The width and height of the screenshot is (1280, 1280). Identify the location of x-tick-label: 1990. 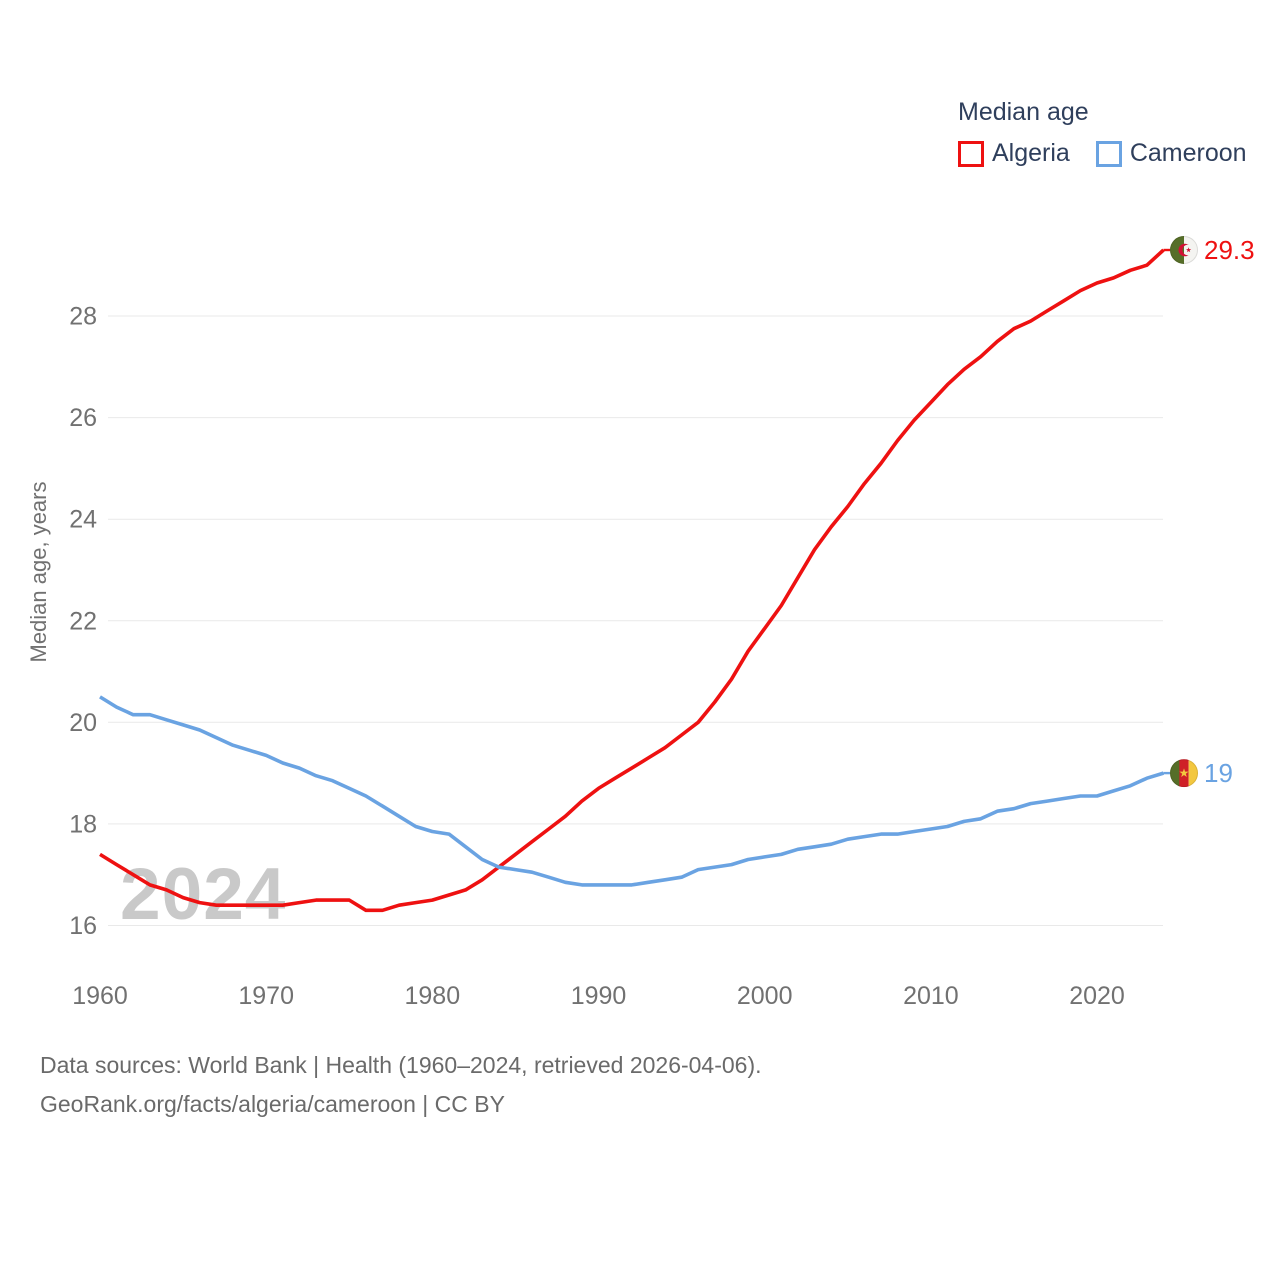
(599, 996).